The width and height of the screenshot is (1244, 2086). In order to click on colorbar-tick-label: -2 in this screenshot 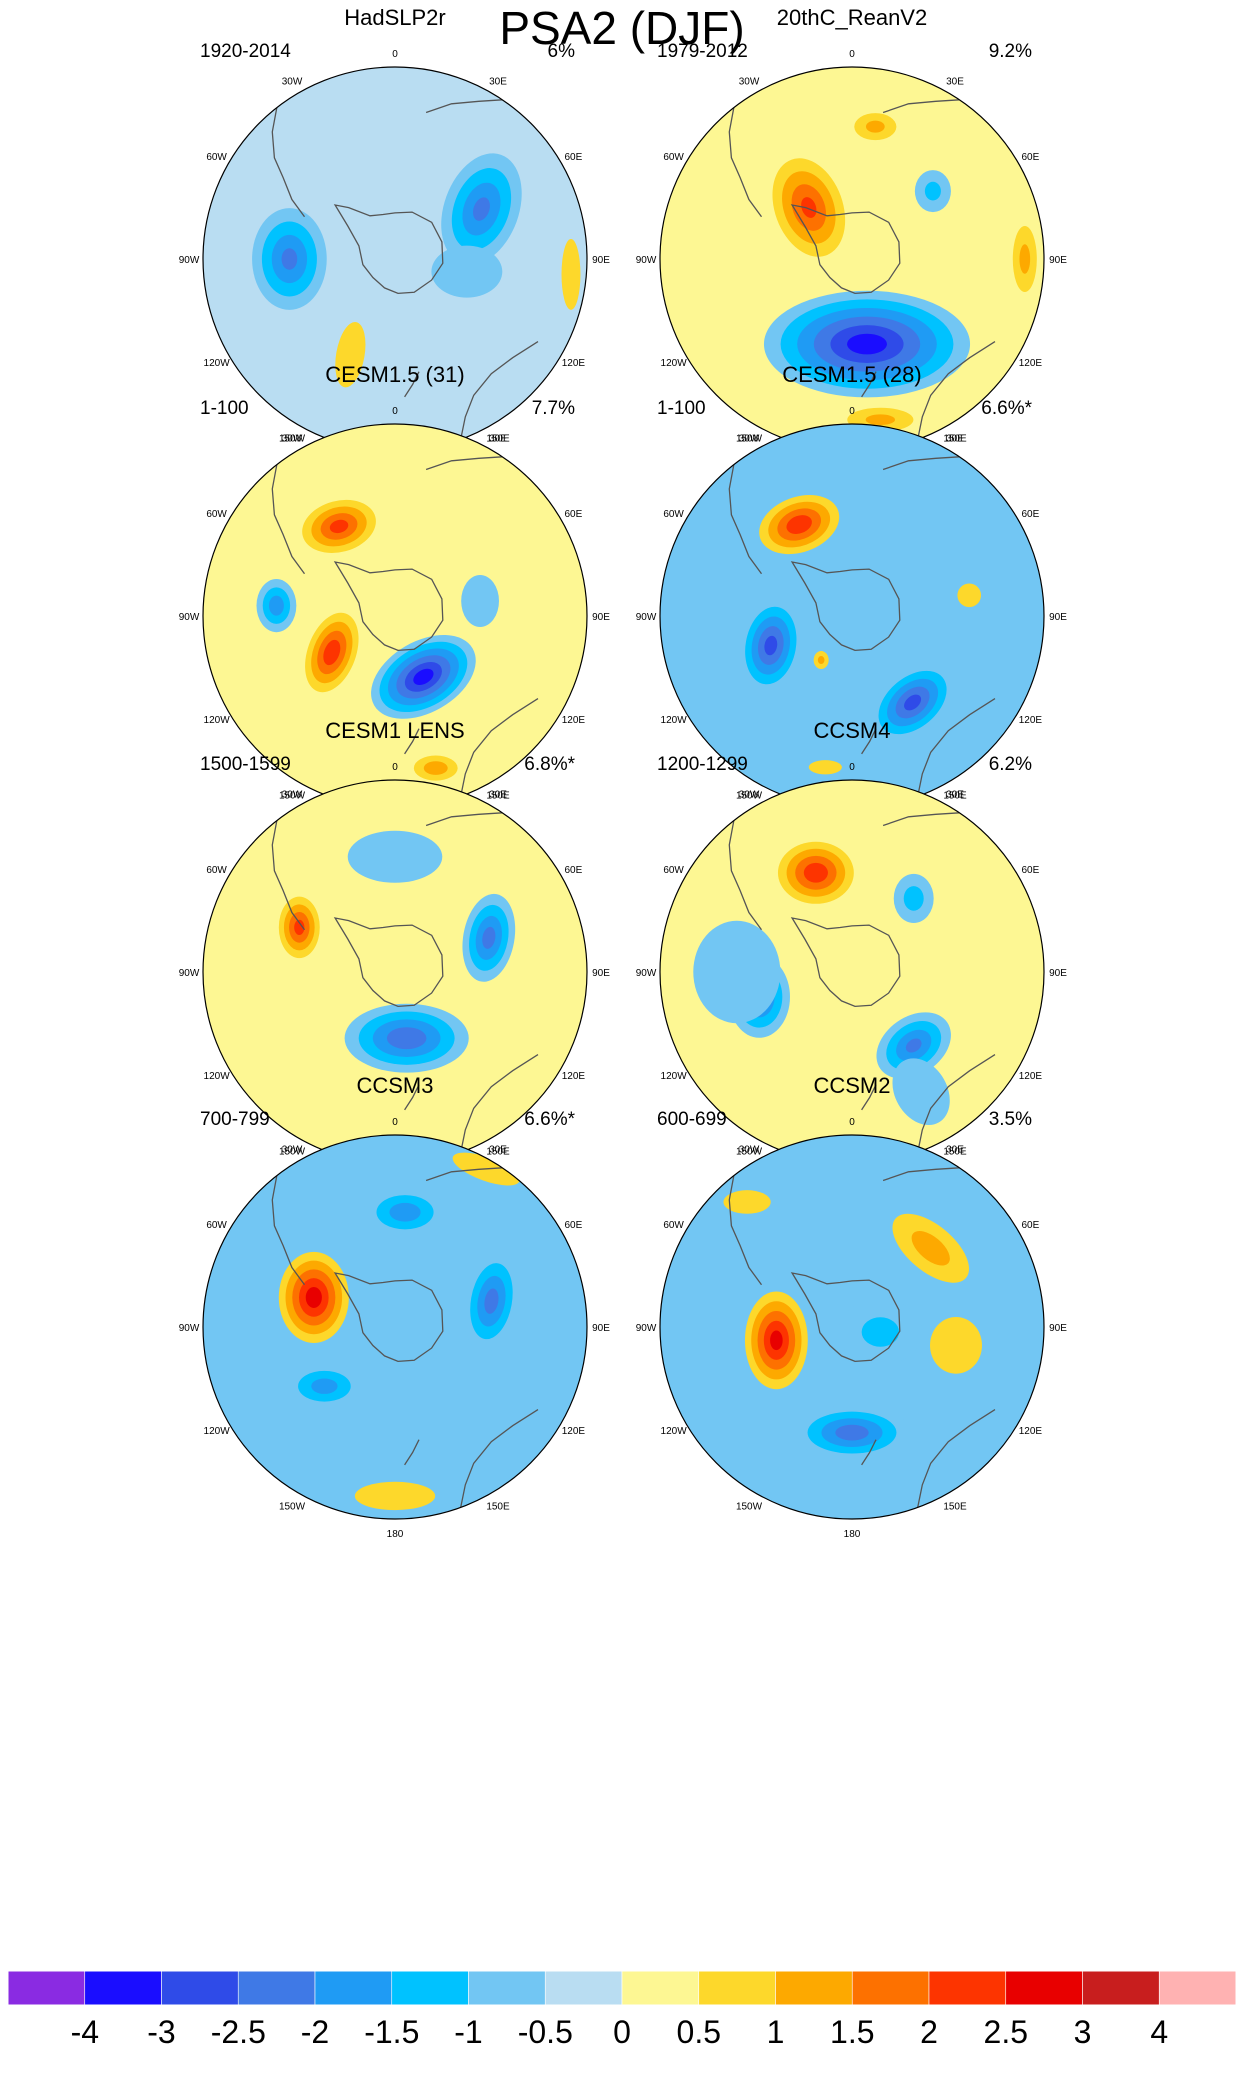, I will do `click(315, 2032)`.